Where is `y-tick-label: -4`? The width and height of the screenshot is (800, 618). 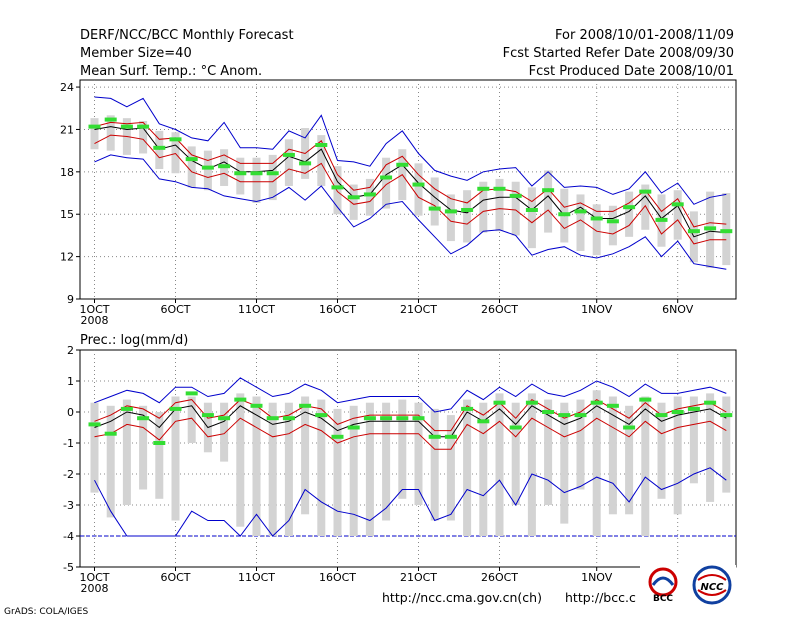 y-tick-label: -4 is located at coordinates (68, 536).